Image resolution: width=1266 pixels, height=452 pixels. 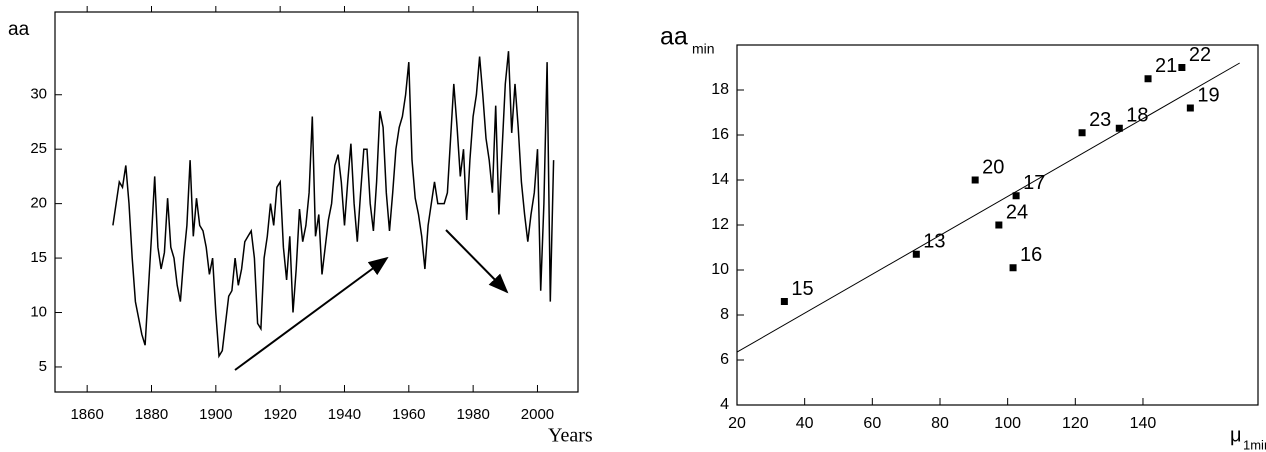 I want to click on x-tick-label: 120, so click(x=1075, y=423).